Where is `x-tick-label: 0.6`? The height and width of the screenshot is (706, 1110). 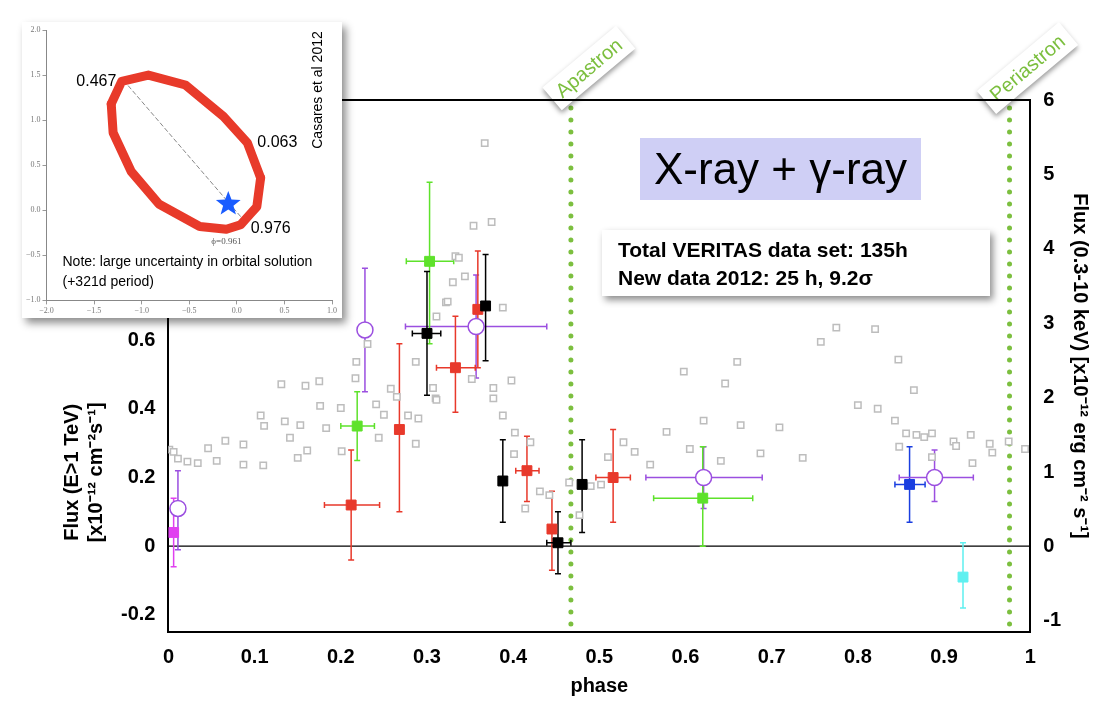
x-tick-label: 0.6 is located at coordinates (685, 655).